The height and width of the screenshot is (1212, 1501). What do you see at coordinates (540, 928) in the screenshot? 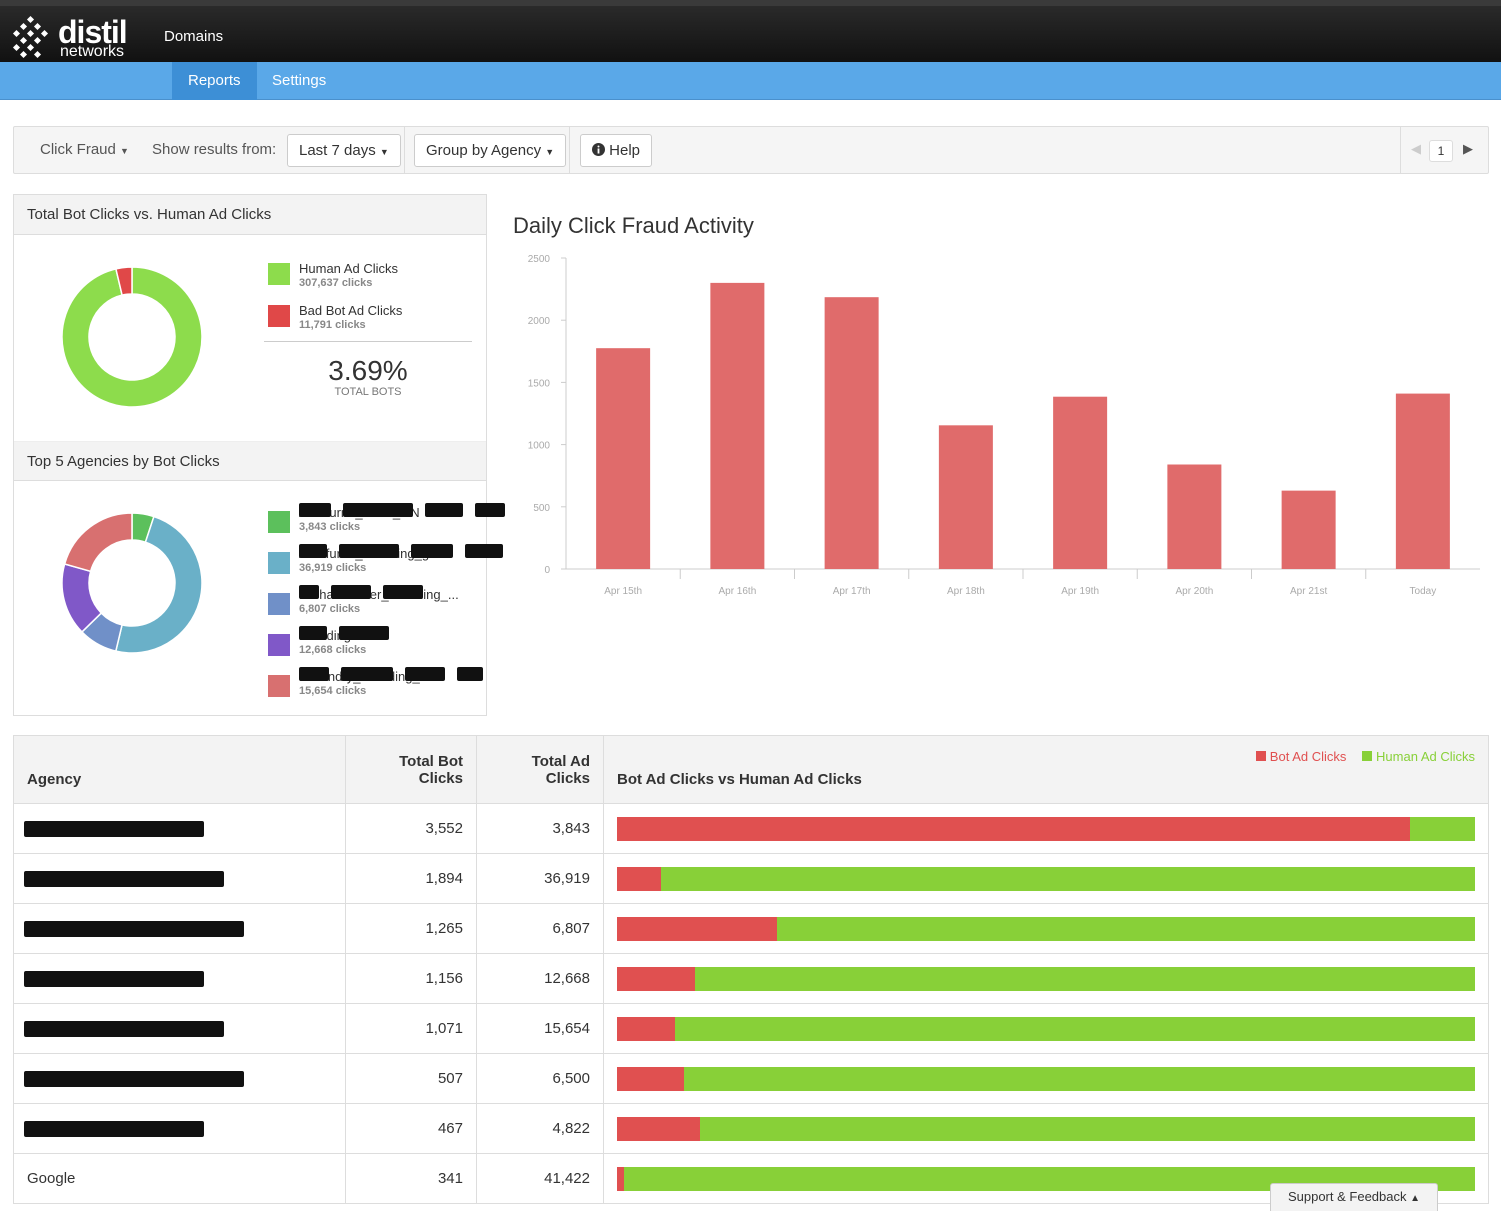
I see `total-ad-clicks-cell: 6,807` at bounding box center [540, 928].